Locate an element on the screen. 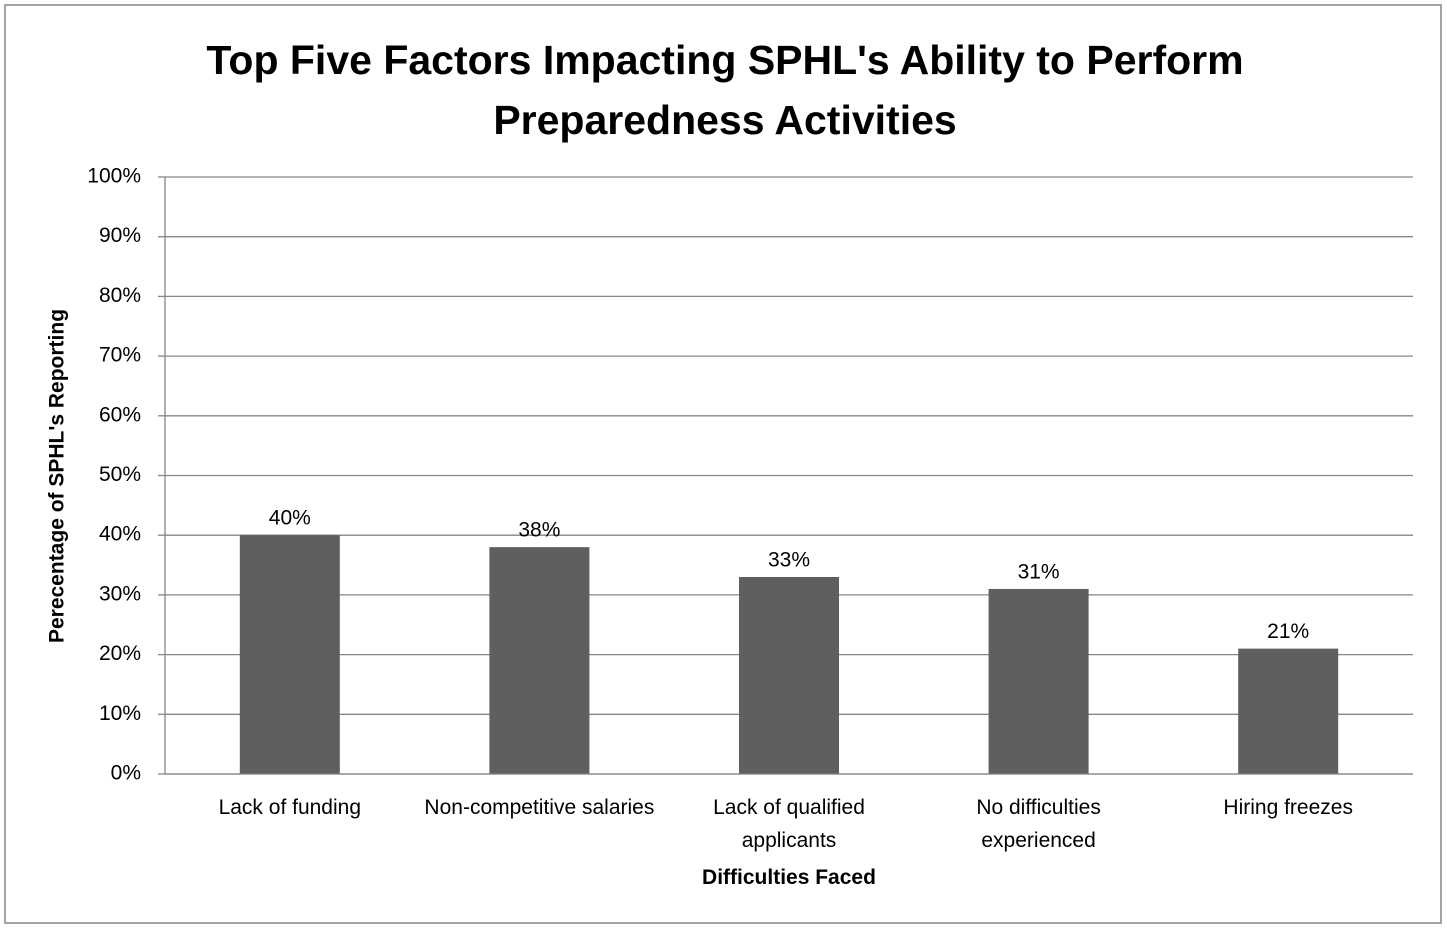 The width and height of the screenshot is (1447, 928). data-label: 33% is located at coordinates (789, 560).